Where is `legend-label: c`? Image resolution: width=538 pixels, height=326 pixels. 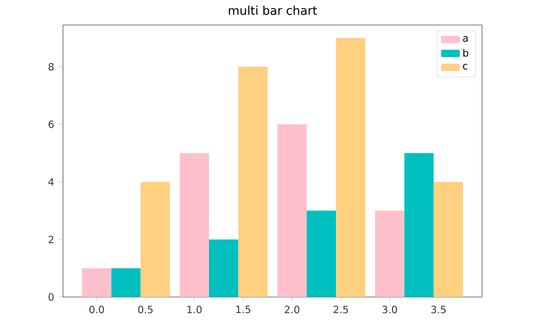
legend-label: c is located at coordinates (465, 67).